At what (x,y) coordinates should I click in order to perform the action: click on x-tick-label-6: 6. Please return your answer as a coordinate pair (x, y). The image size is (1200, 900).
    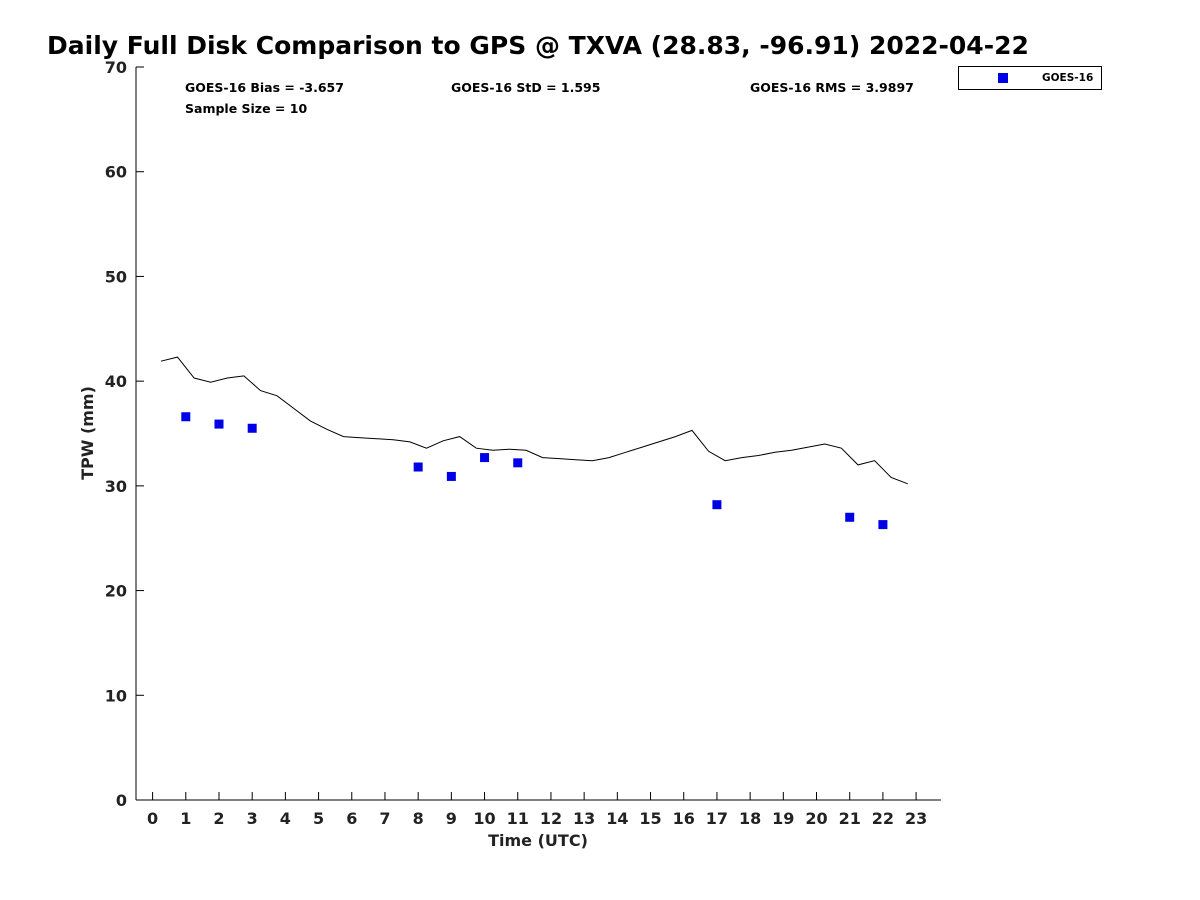
    Looking at the image, I should click on (351, 818).